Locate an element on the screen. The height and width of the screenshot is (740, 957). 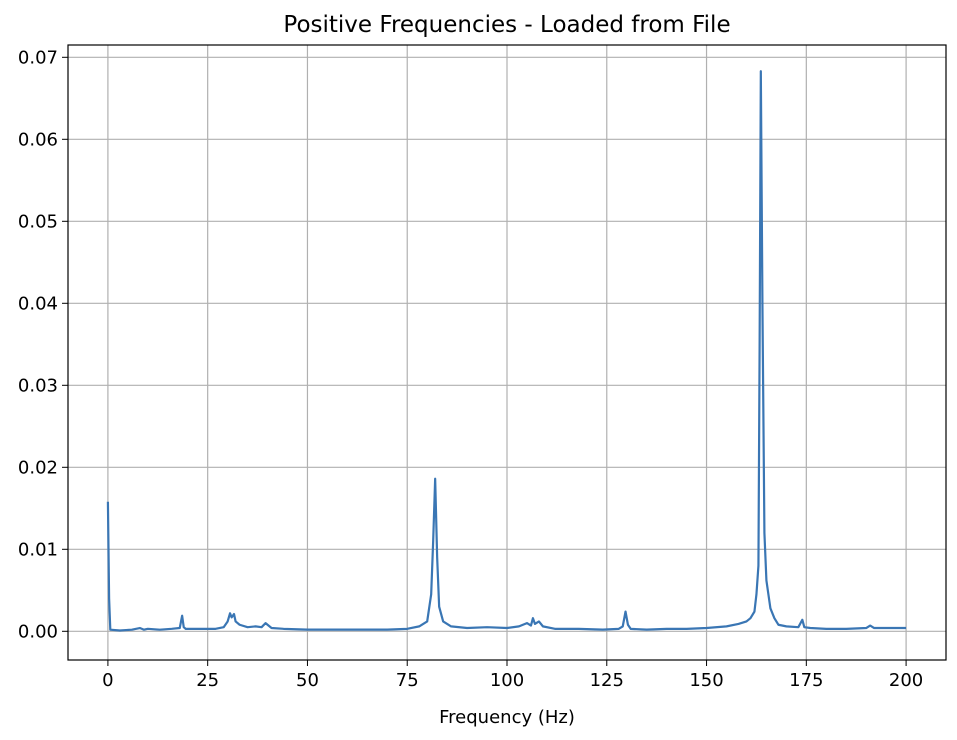
y-tick-label: 0.01 is located at coordinates (38, 549).